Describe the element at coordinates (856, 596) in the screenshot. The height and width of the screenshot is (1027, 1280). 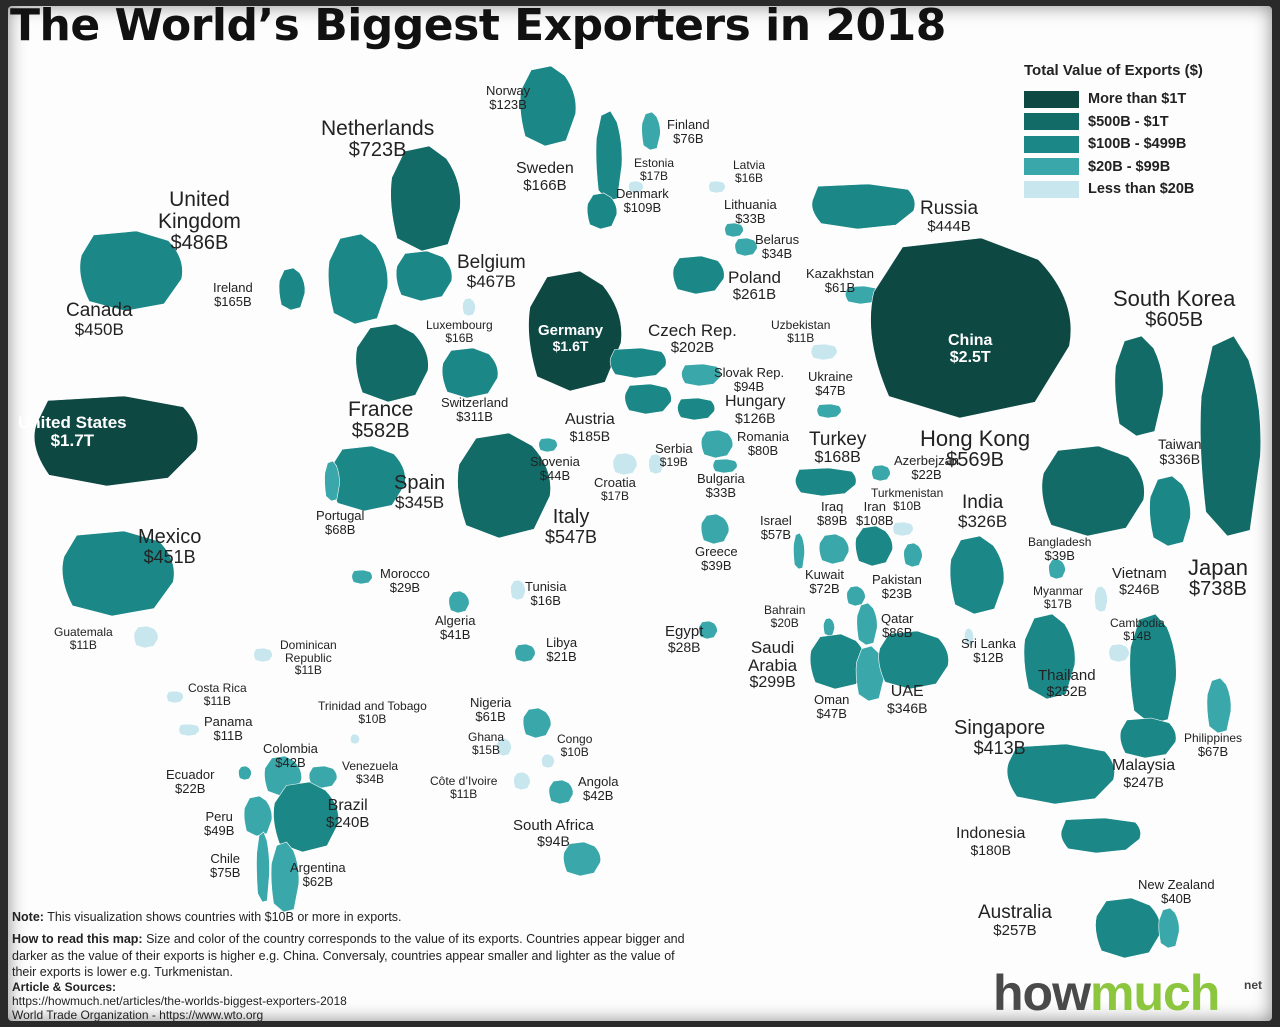
I see `country-shape-kuwait` at that location.